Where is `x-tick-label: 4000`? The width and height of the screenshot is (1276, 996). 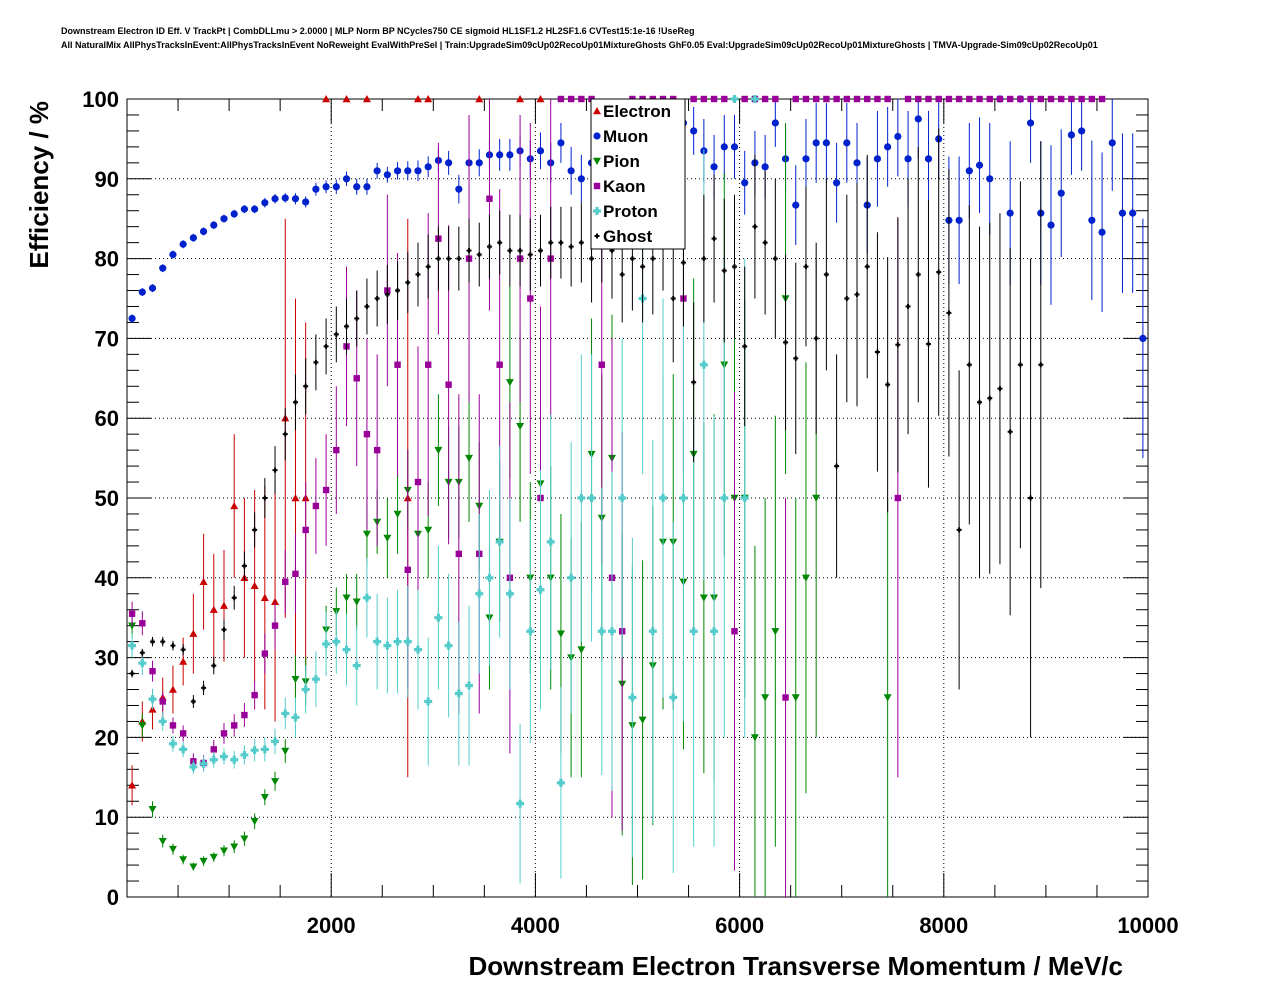
x-tick-label: 4000 is located at coordinates (535, 925).